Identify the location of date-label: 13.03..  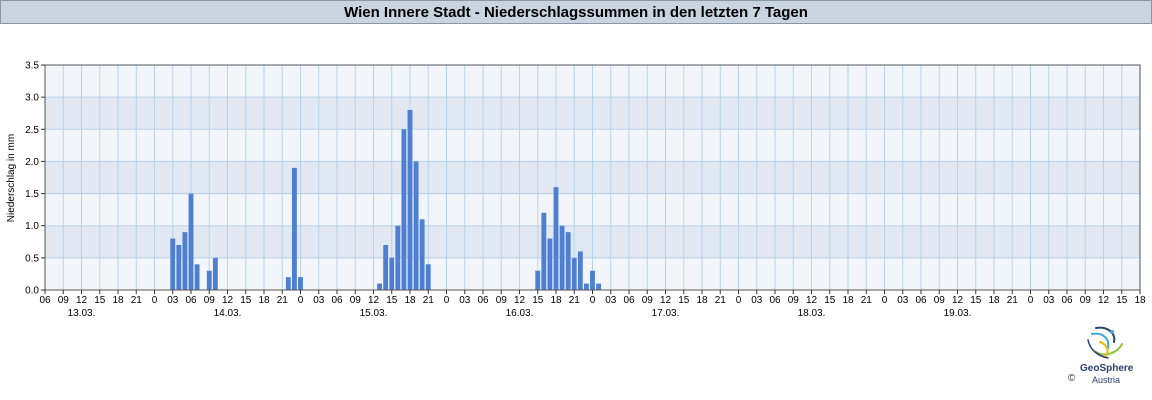
(82, 313).